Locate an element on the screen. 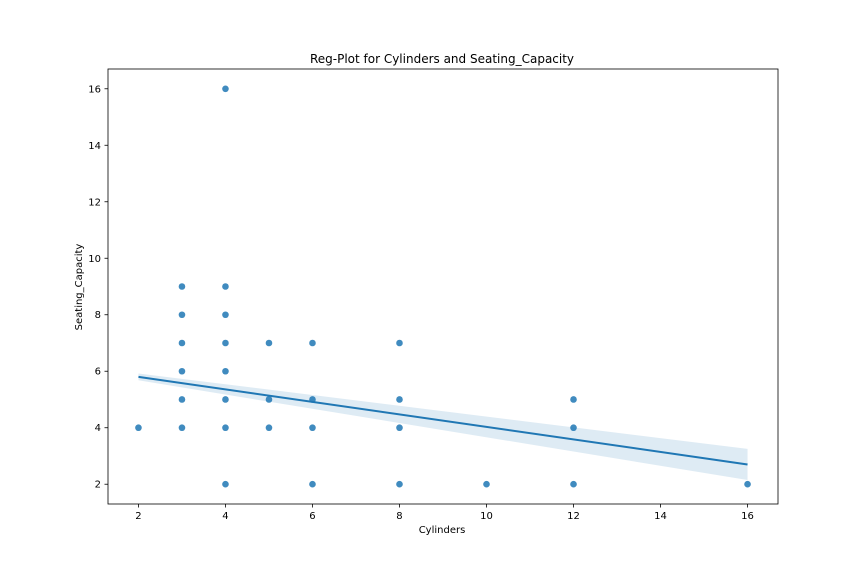  y-axis-label: Seating_Capacity is located at coordinates (79, 287).